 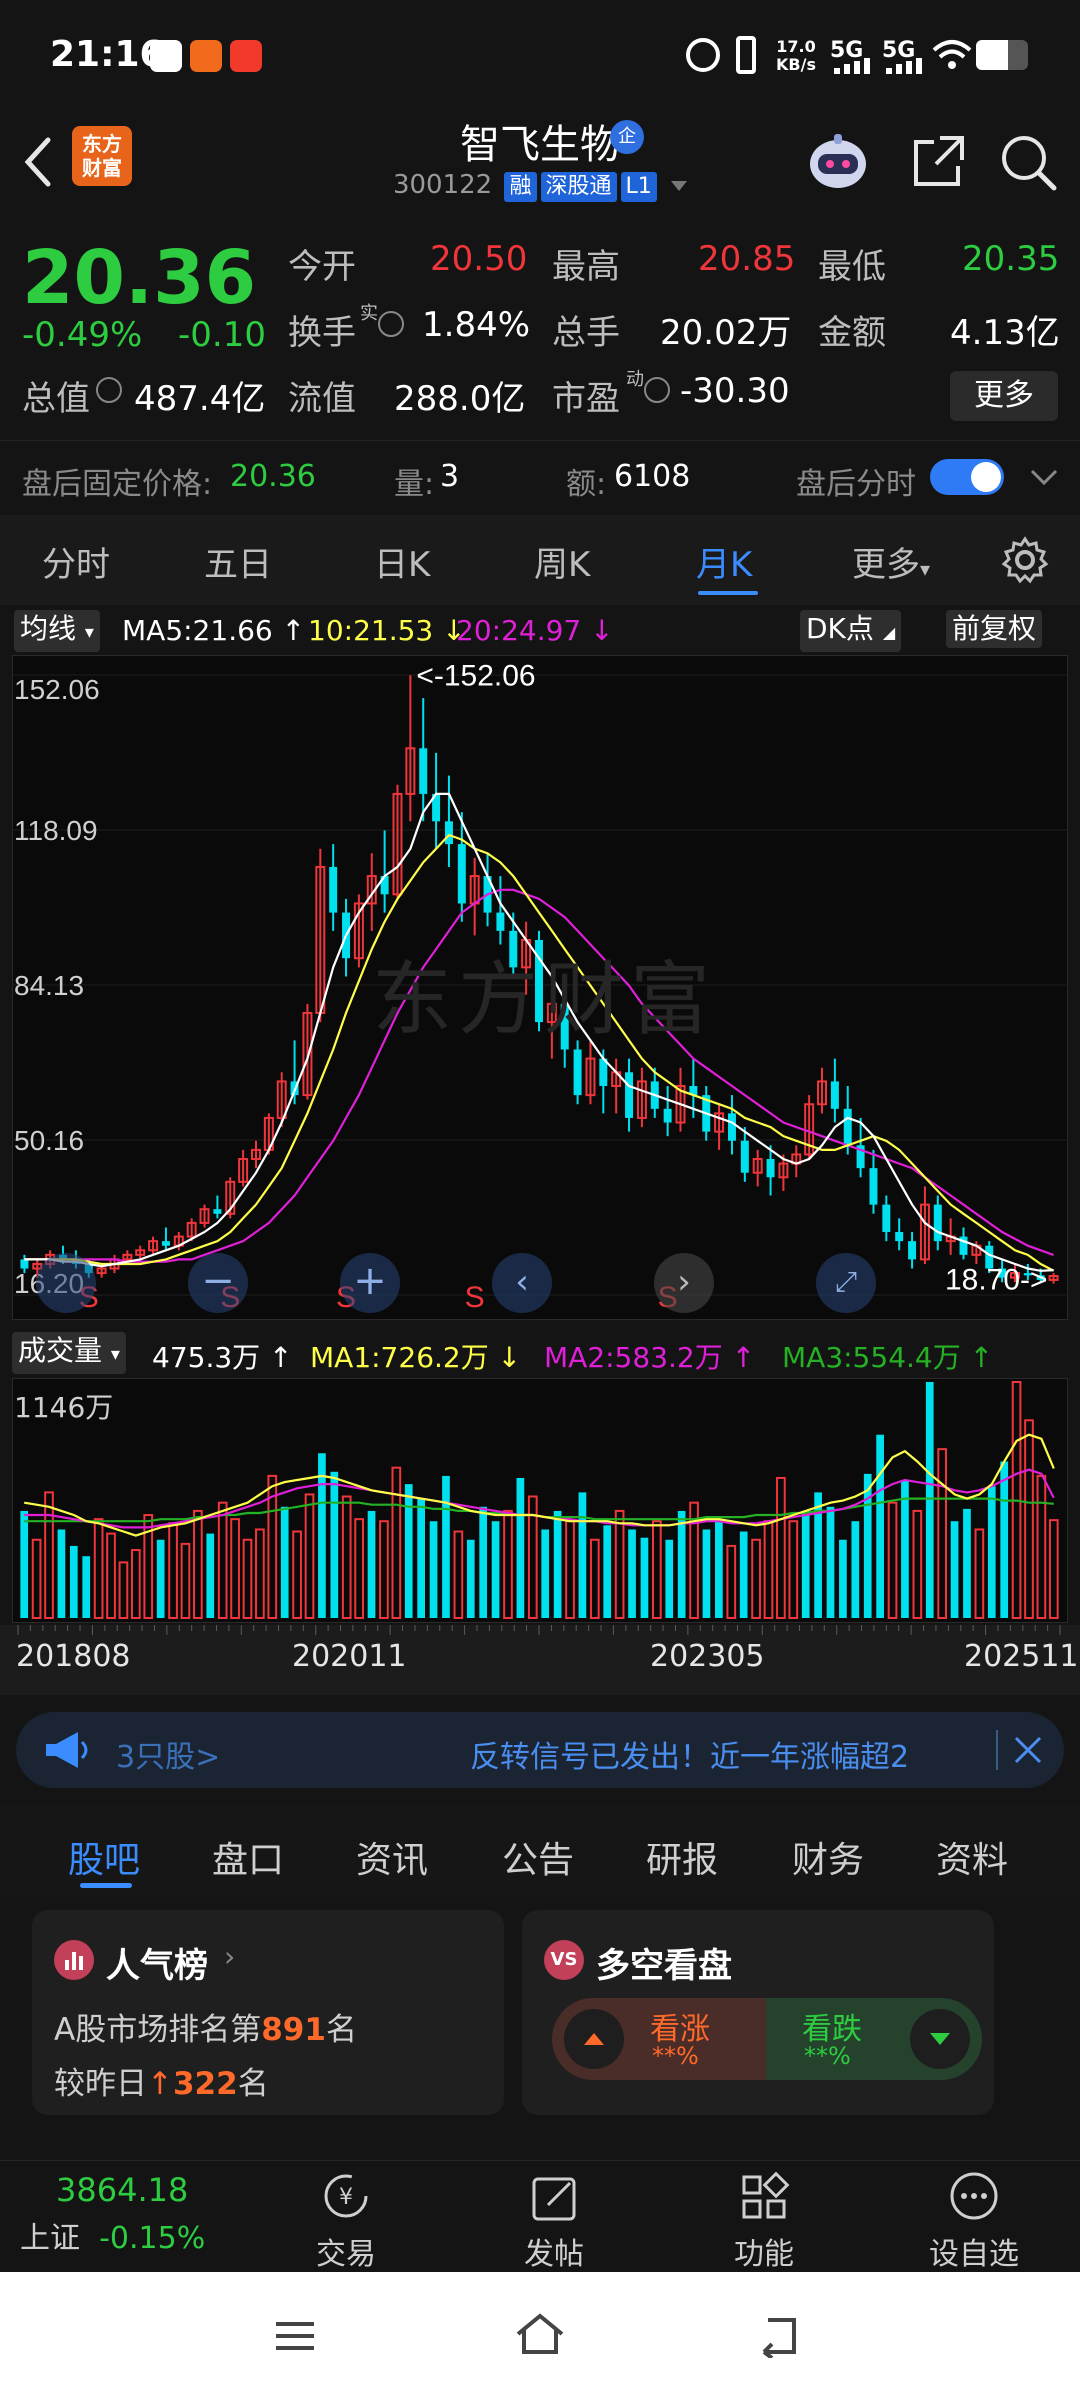 I want to click on sentiment-card: VS 多空看盘 看涨 **% 看跌 **%, so click(x=758, y=2012).